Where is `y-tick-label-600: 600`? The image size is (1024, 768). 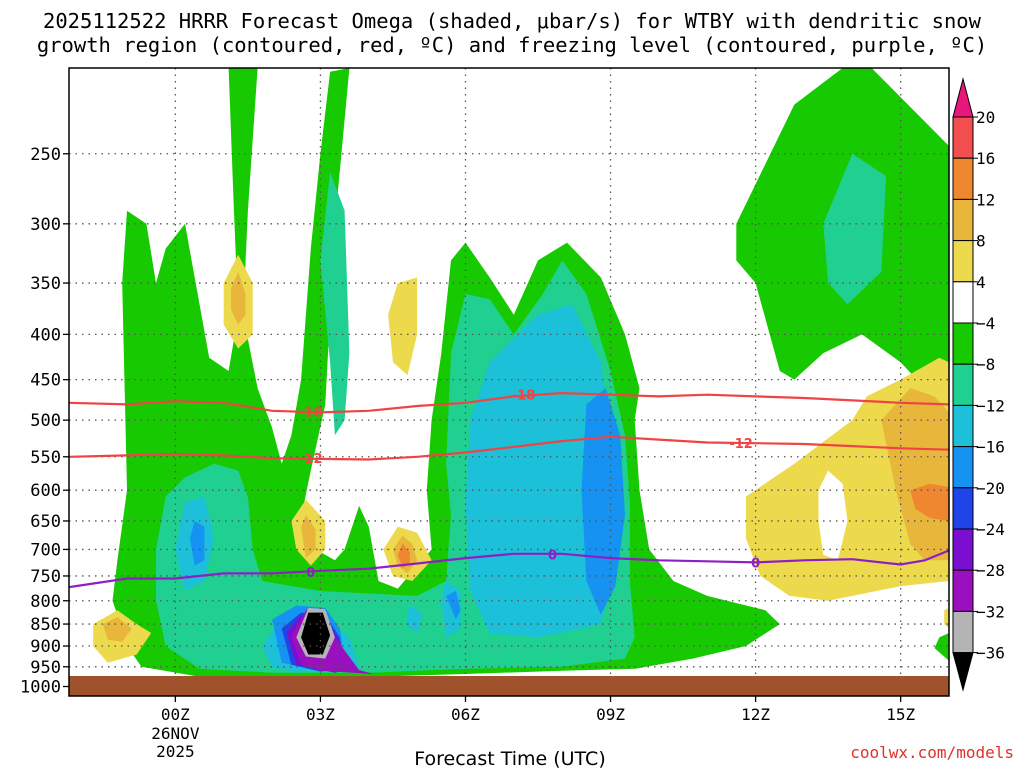
y-tick-label-600: 600 is located at coordinates (45, 491).